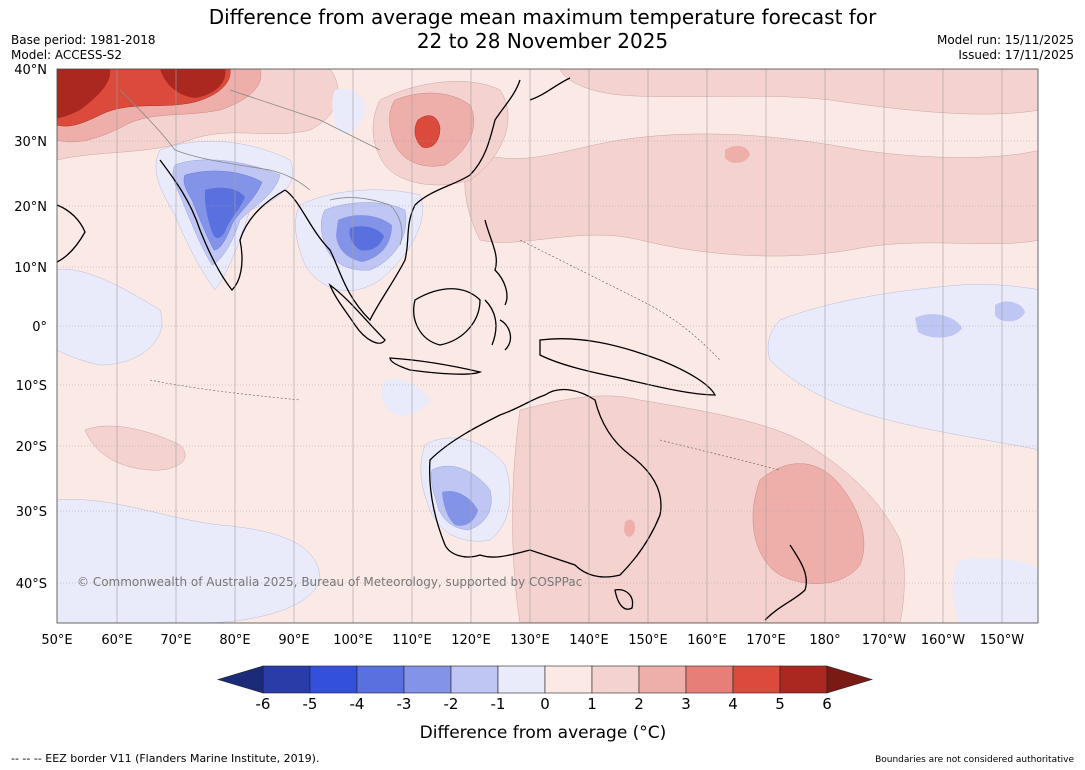 Image resolution: width=1085 pixels, height=770 pixels. Describe the element at coordinates (780, 704) in the screenshot. I see `colorbar-tick: 5` at that location.